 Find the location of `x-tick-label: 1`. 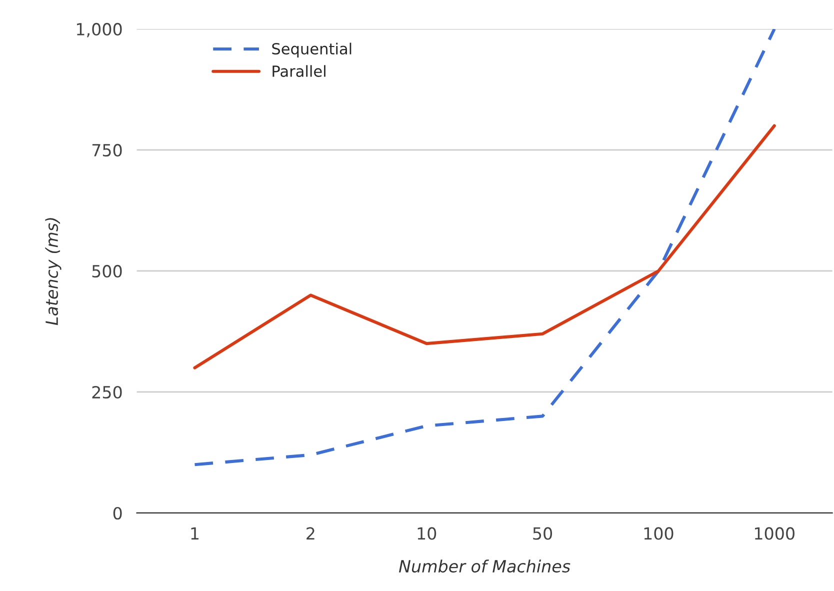

x-tick-label: 1 is located at coordinates (194, 533).